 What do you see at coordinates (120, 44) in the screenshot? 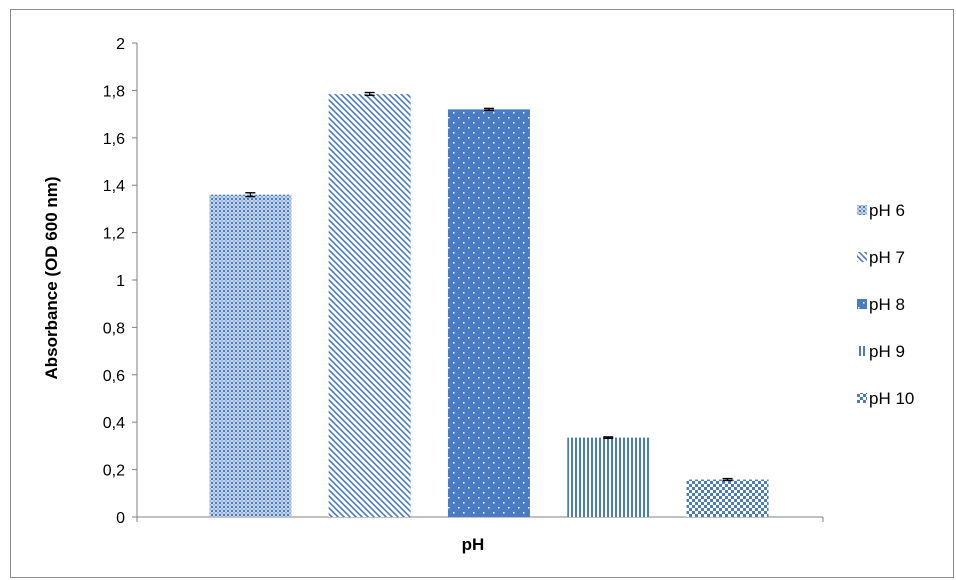
I see `y-tick-label: 2` at bounding box center [120, 44].